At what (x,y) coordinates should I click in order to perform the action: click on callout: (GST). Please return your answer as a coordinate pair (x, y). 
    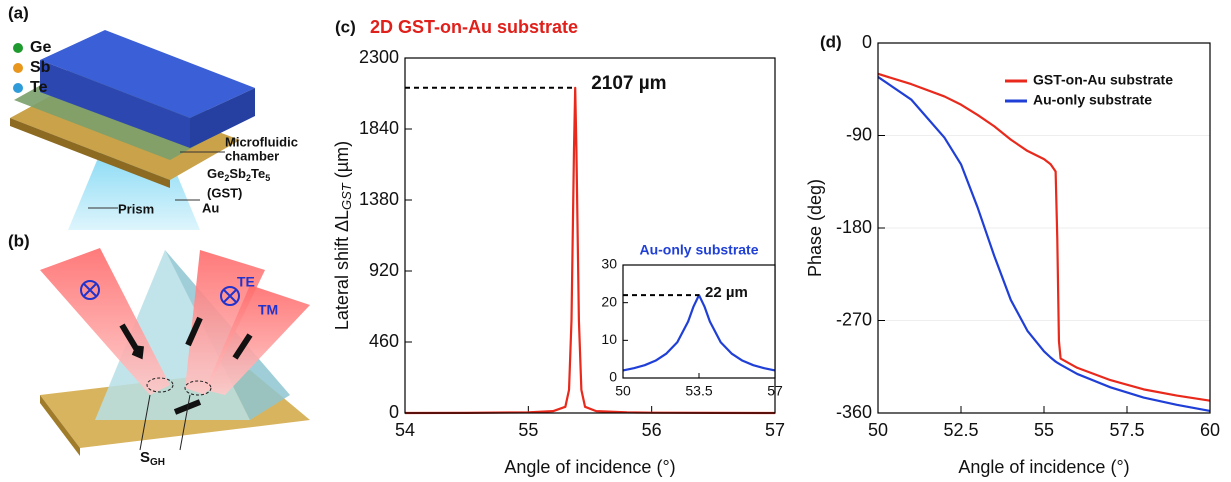
    Looking at the image, I should click on (224, 192).